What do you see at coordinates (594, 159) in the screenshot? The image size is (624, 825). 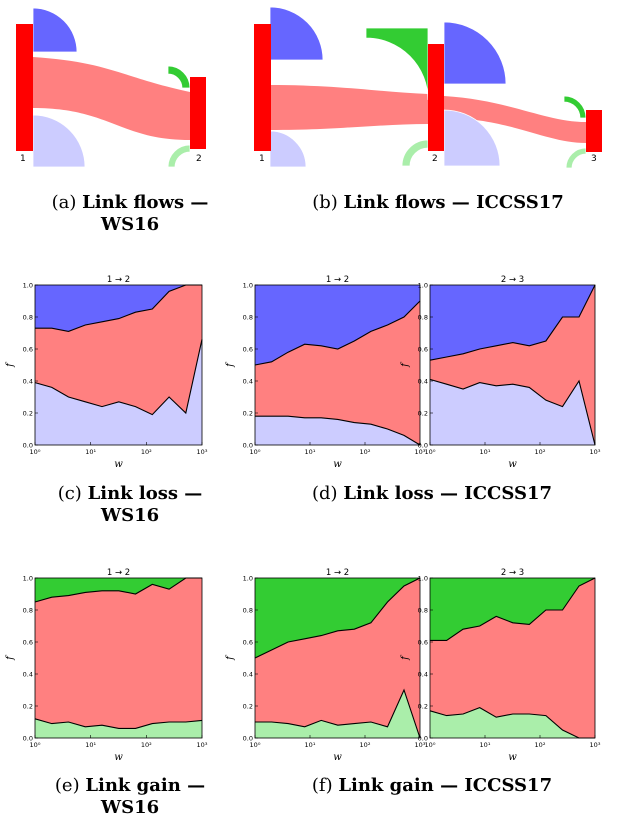 I see `node-label-3: 3` at bounding box center [594, 159].